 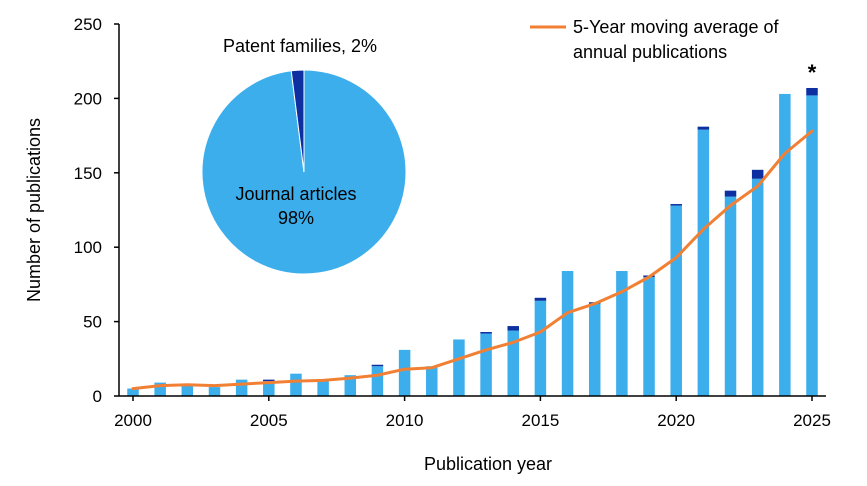 What do you see at coordinates (88, 173) in the screenshot?
I see `y-tick-label-150: 150` at bounding box center [88, 173].